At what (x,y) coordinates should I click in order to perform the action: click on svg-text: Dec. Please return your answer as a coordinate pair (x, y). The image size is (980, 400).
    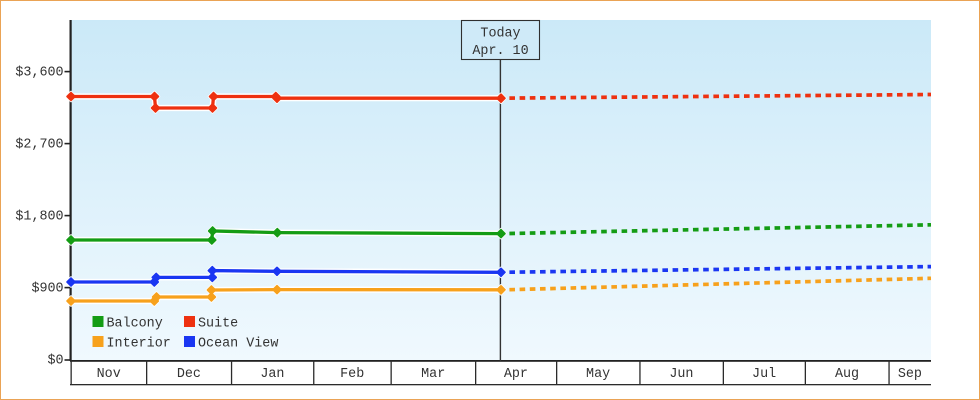
    Looking at the image, I should click on (189, 374).